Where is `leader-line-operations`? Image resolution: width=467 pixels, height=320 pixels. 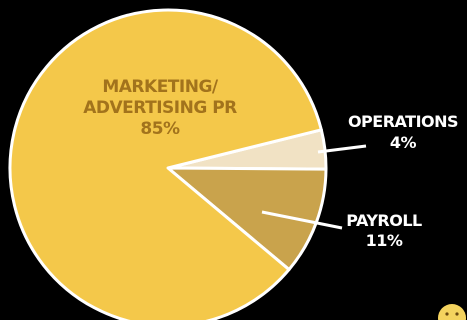 leader-line-operations is located at coordinates (342, 149).